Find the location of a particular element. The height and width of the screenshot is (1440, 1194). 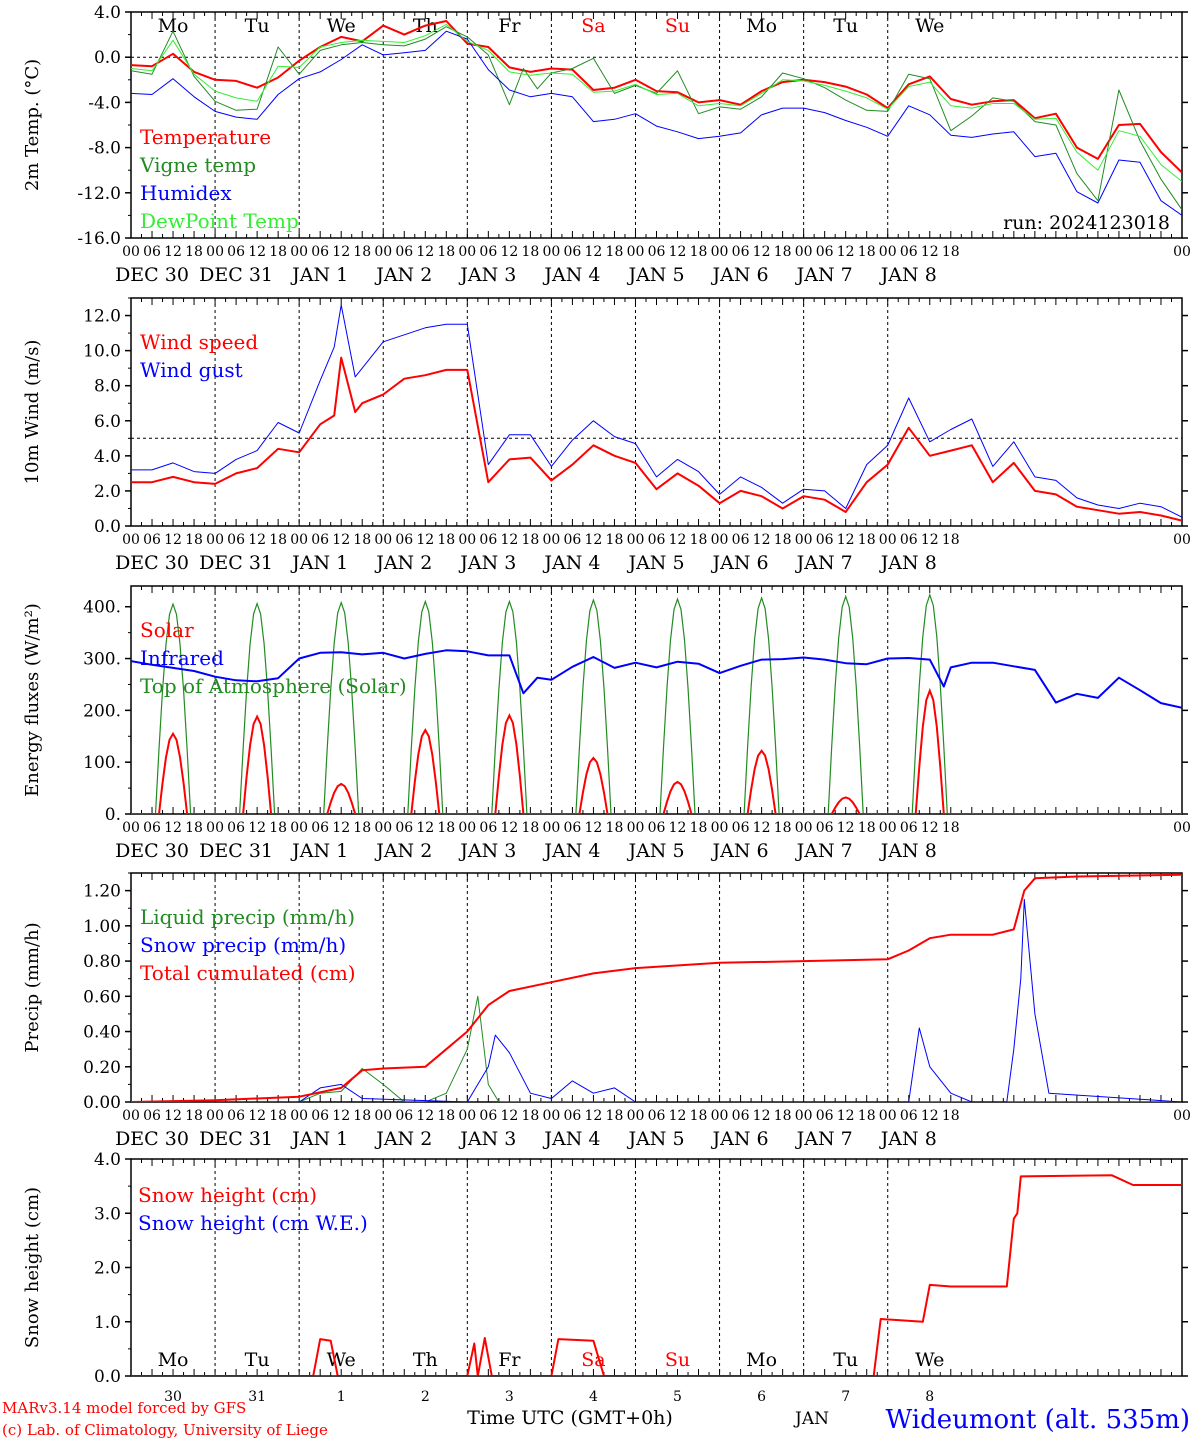

weekday-label: We is located at coordinates (341, 1360).